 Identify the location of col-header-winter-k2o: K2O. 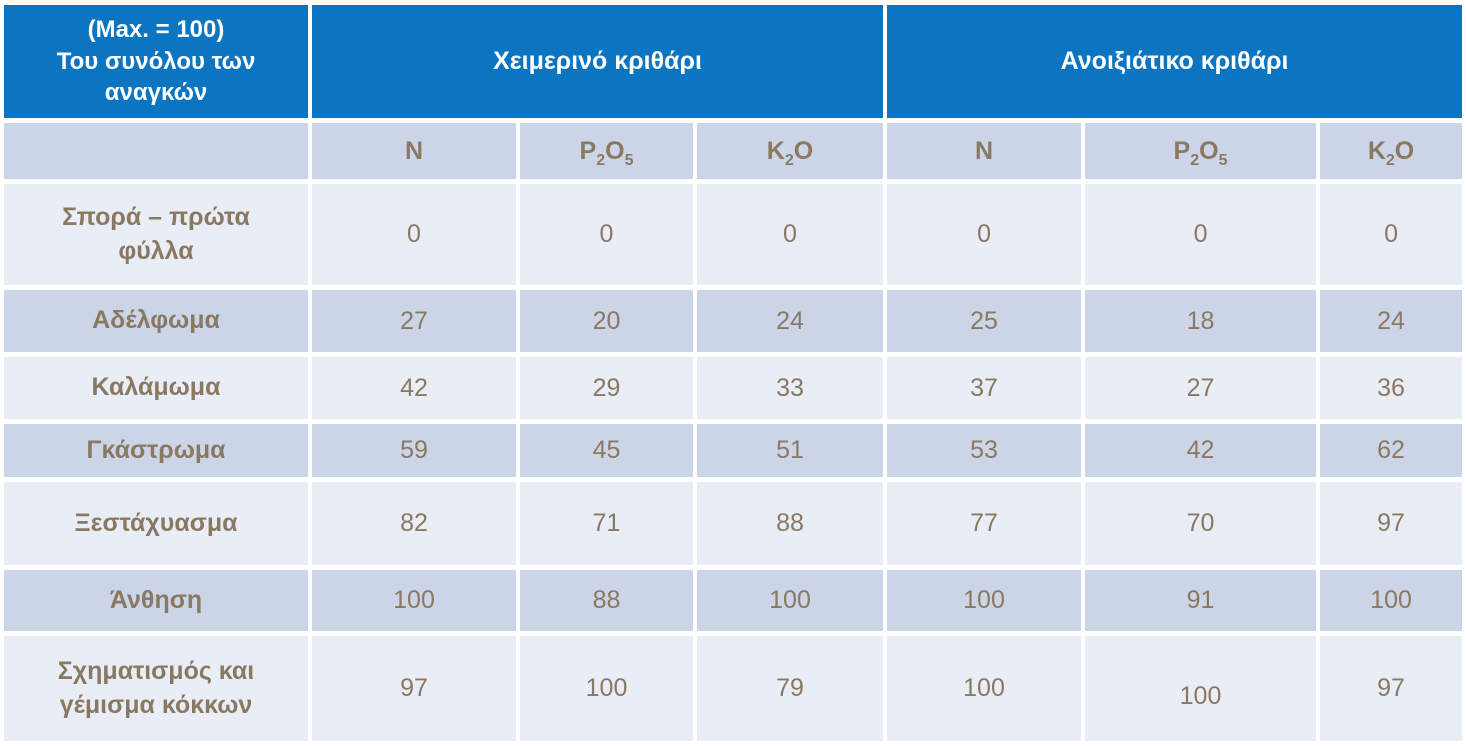
(790, 151).